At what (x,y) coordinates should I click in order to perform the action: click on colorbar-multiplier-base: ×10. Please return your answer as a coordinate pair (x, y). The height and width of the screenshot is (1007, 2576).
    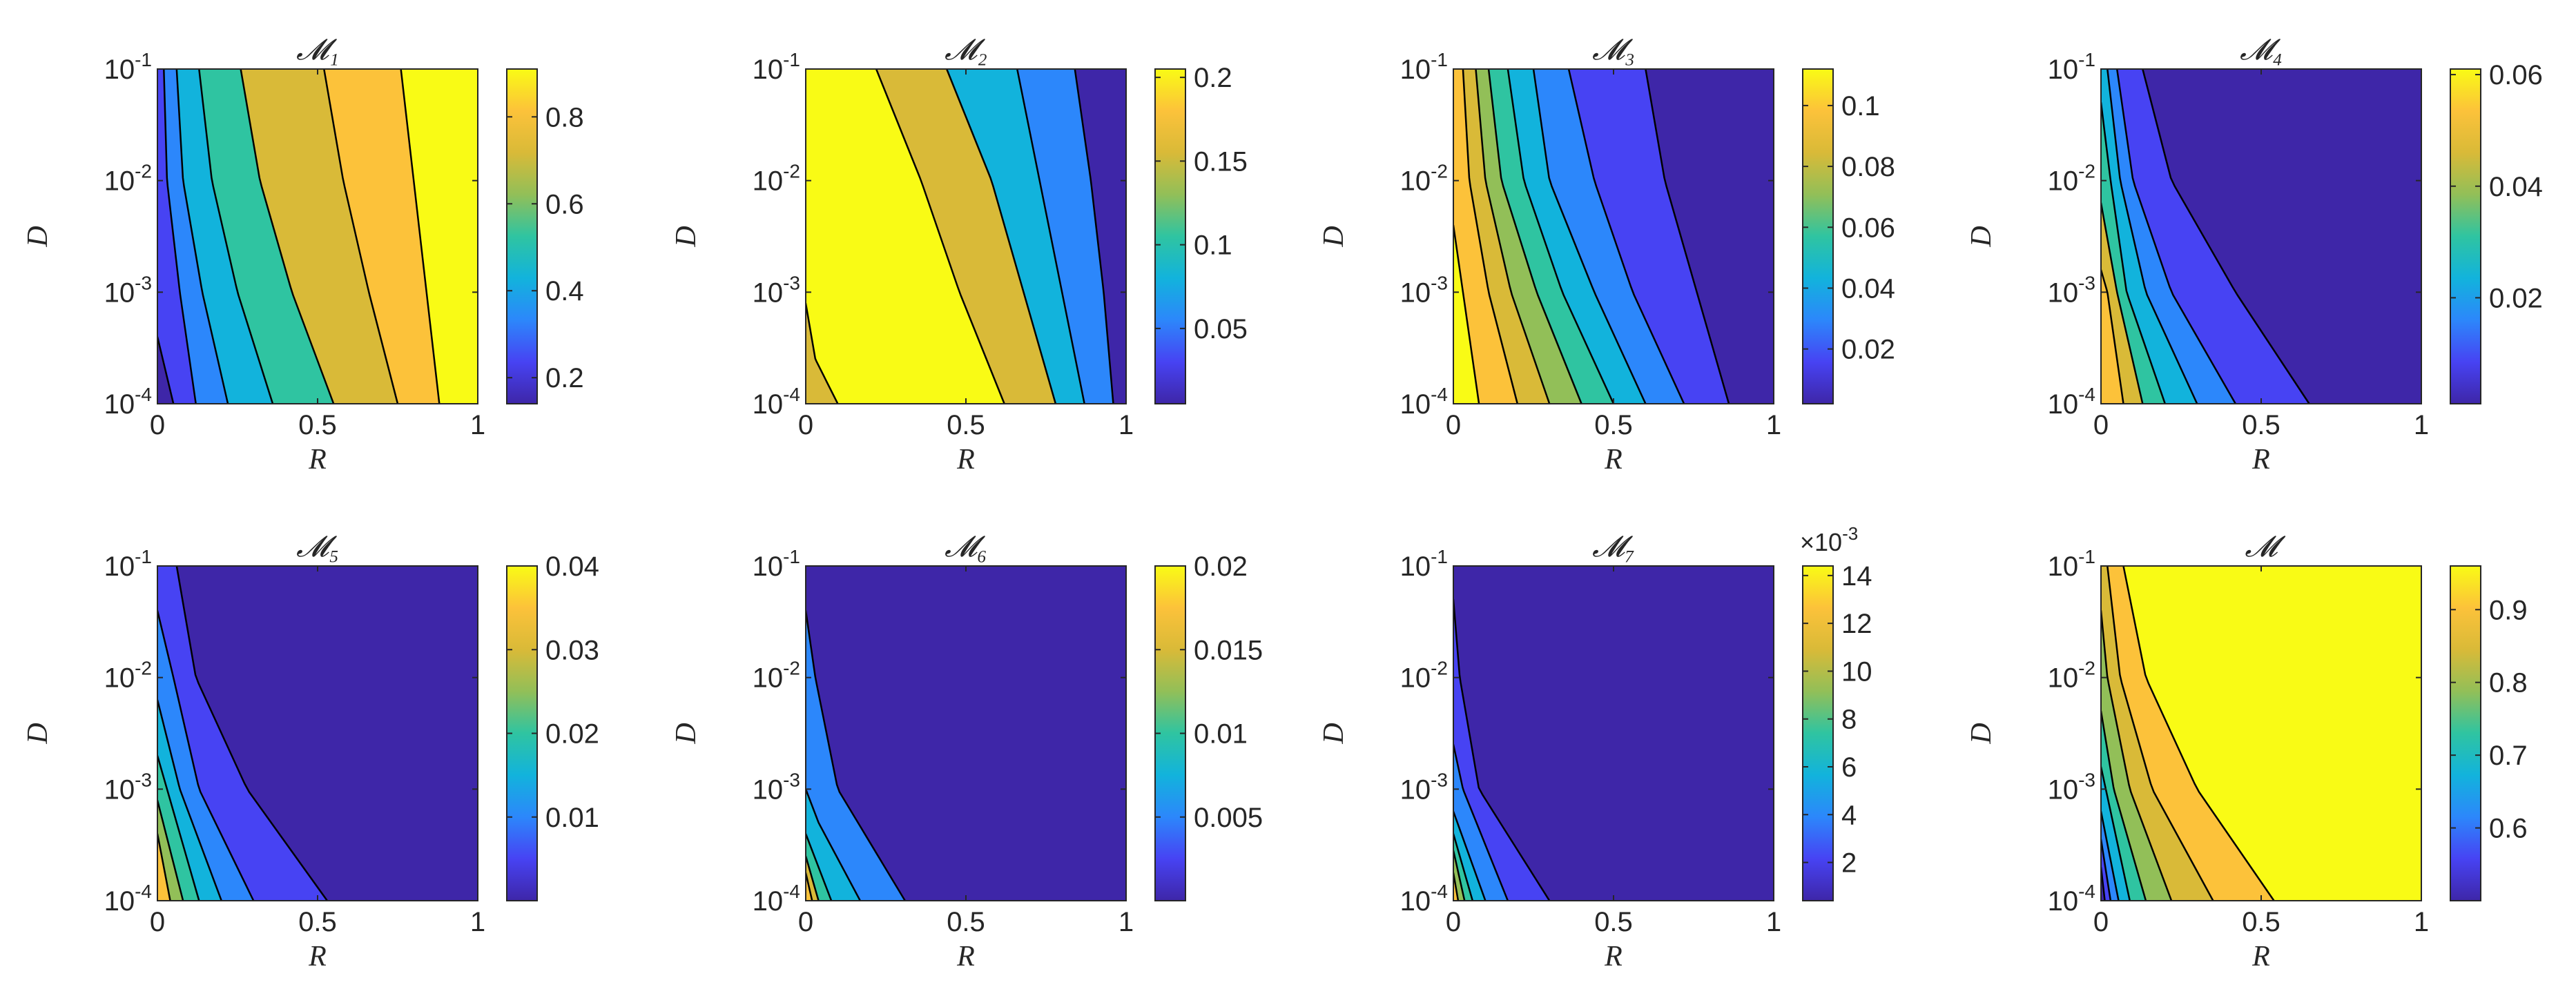
    Looking at the image, I should click on (1821, 542).